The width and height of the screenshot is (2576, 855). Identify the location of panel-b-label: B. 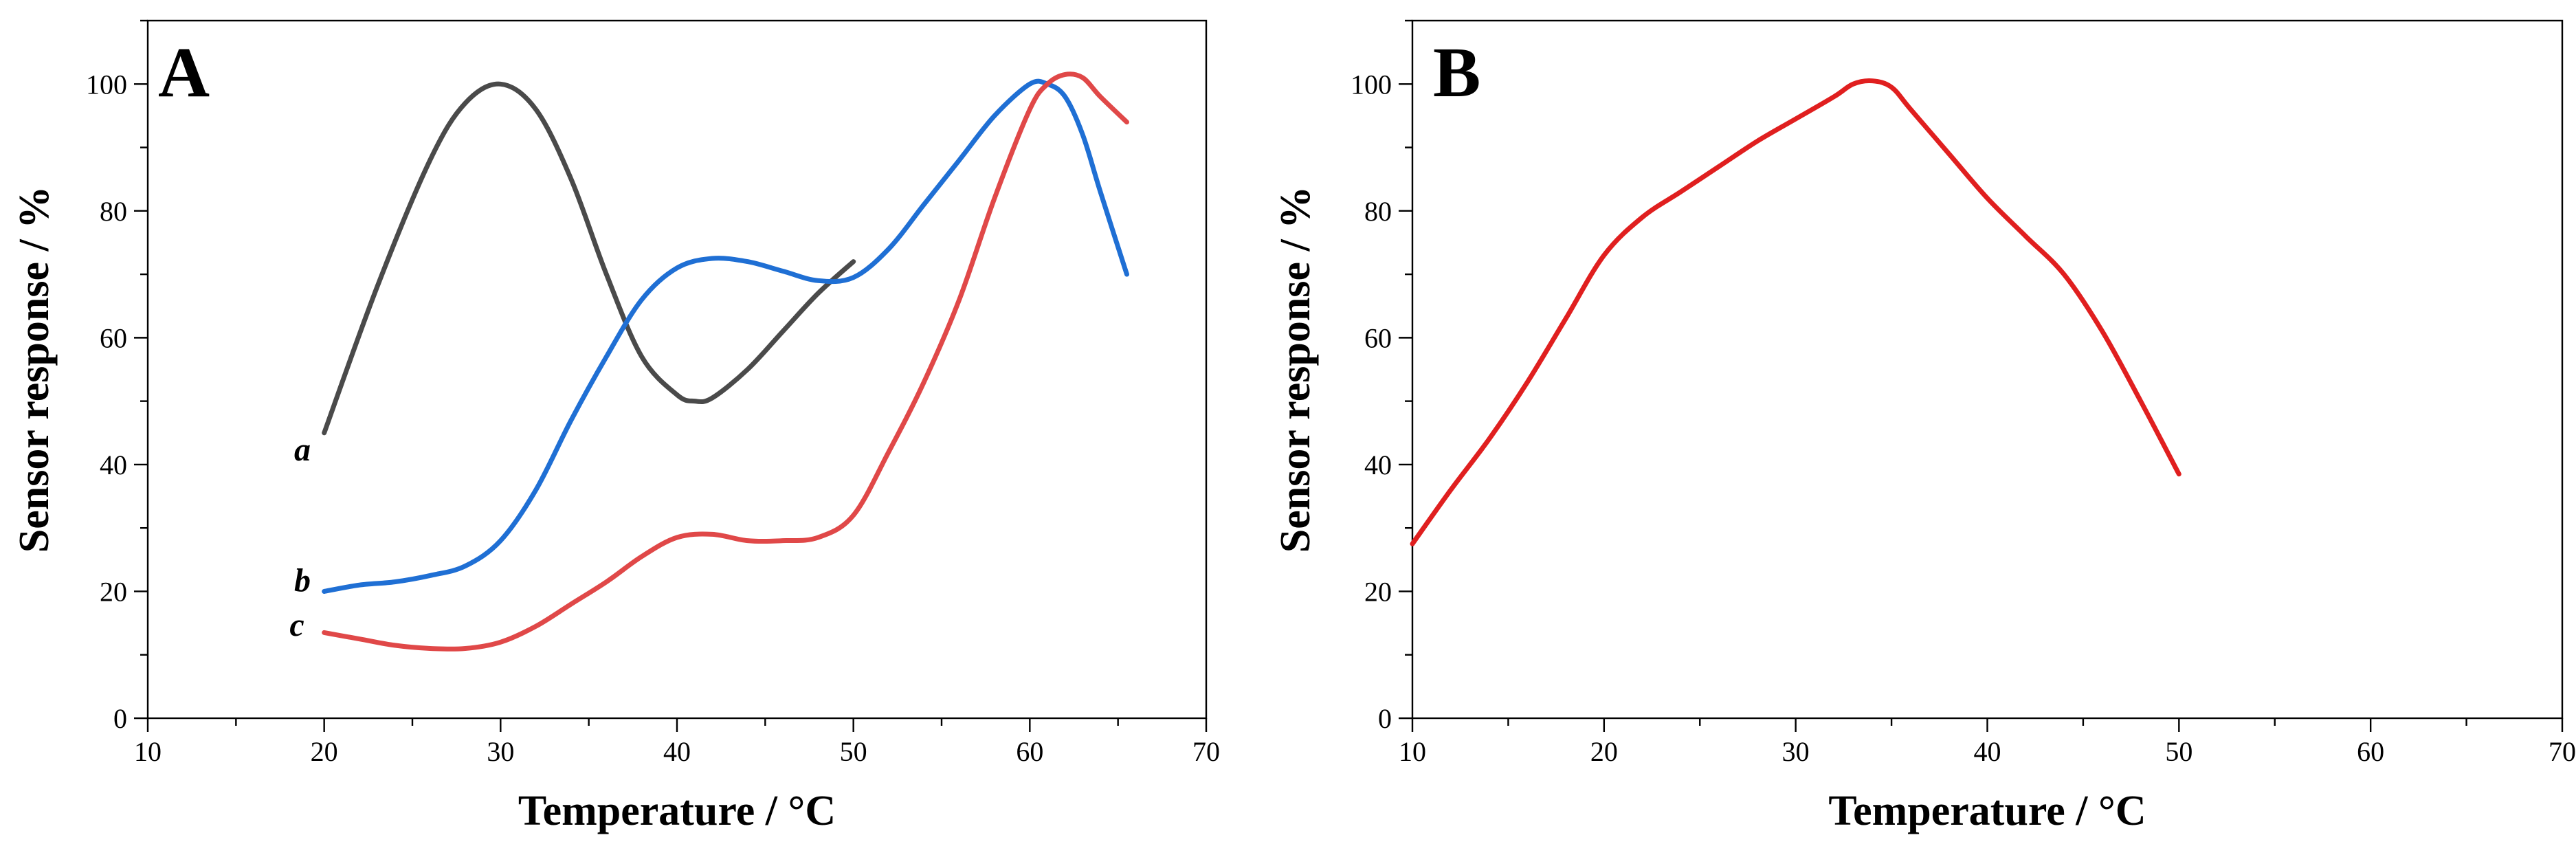
(1456, 72).